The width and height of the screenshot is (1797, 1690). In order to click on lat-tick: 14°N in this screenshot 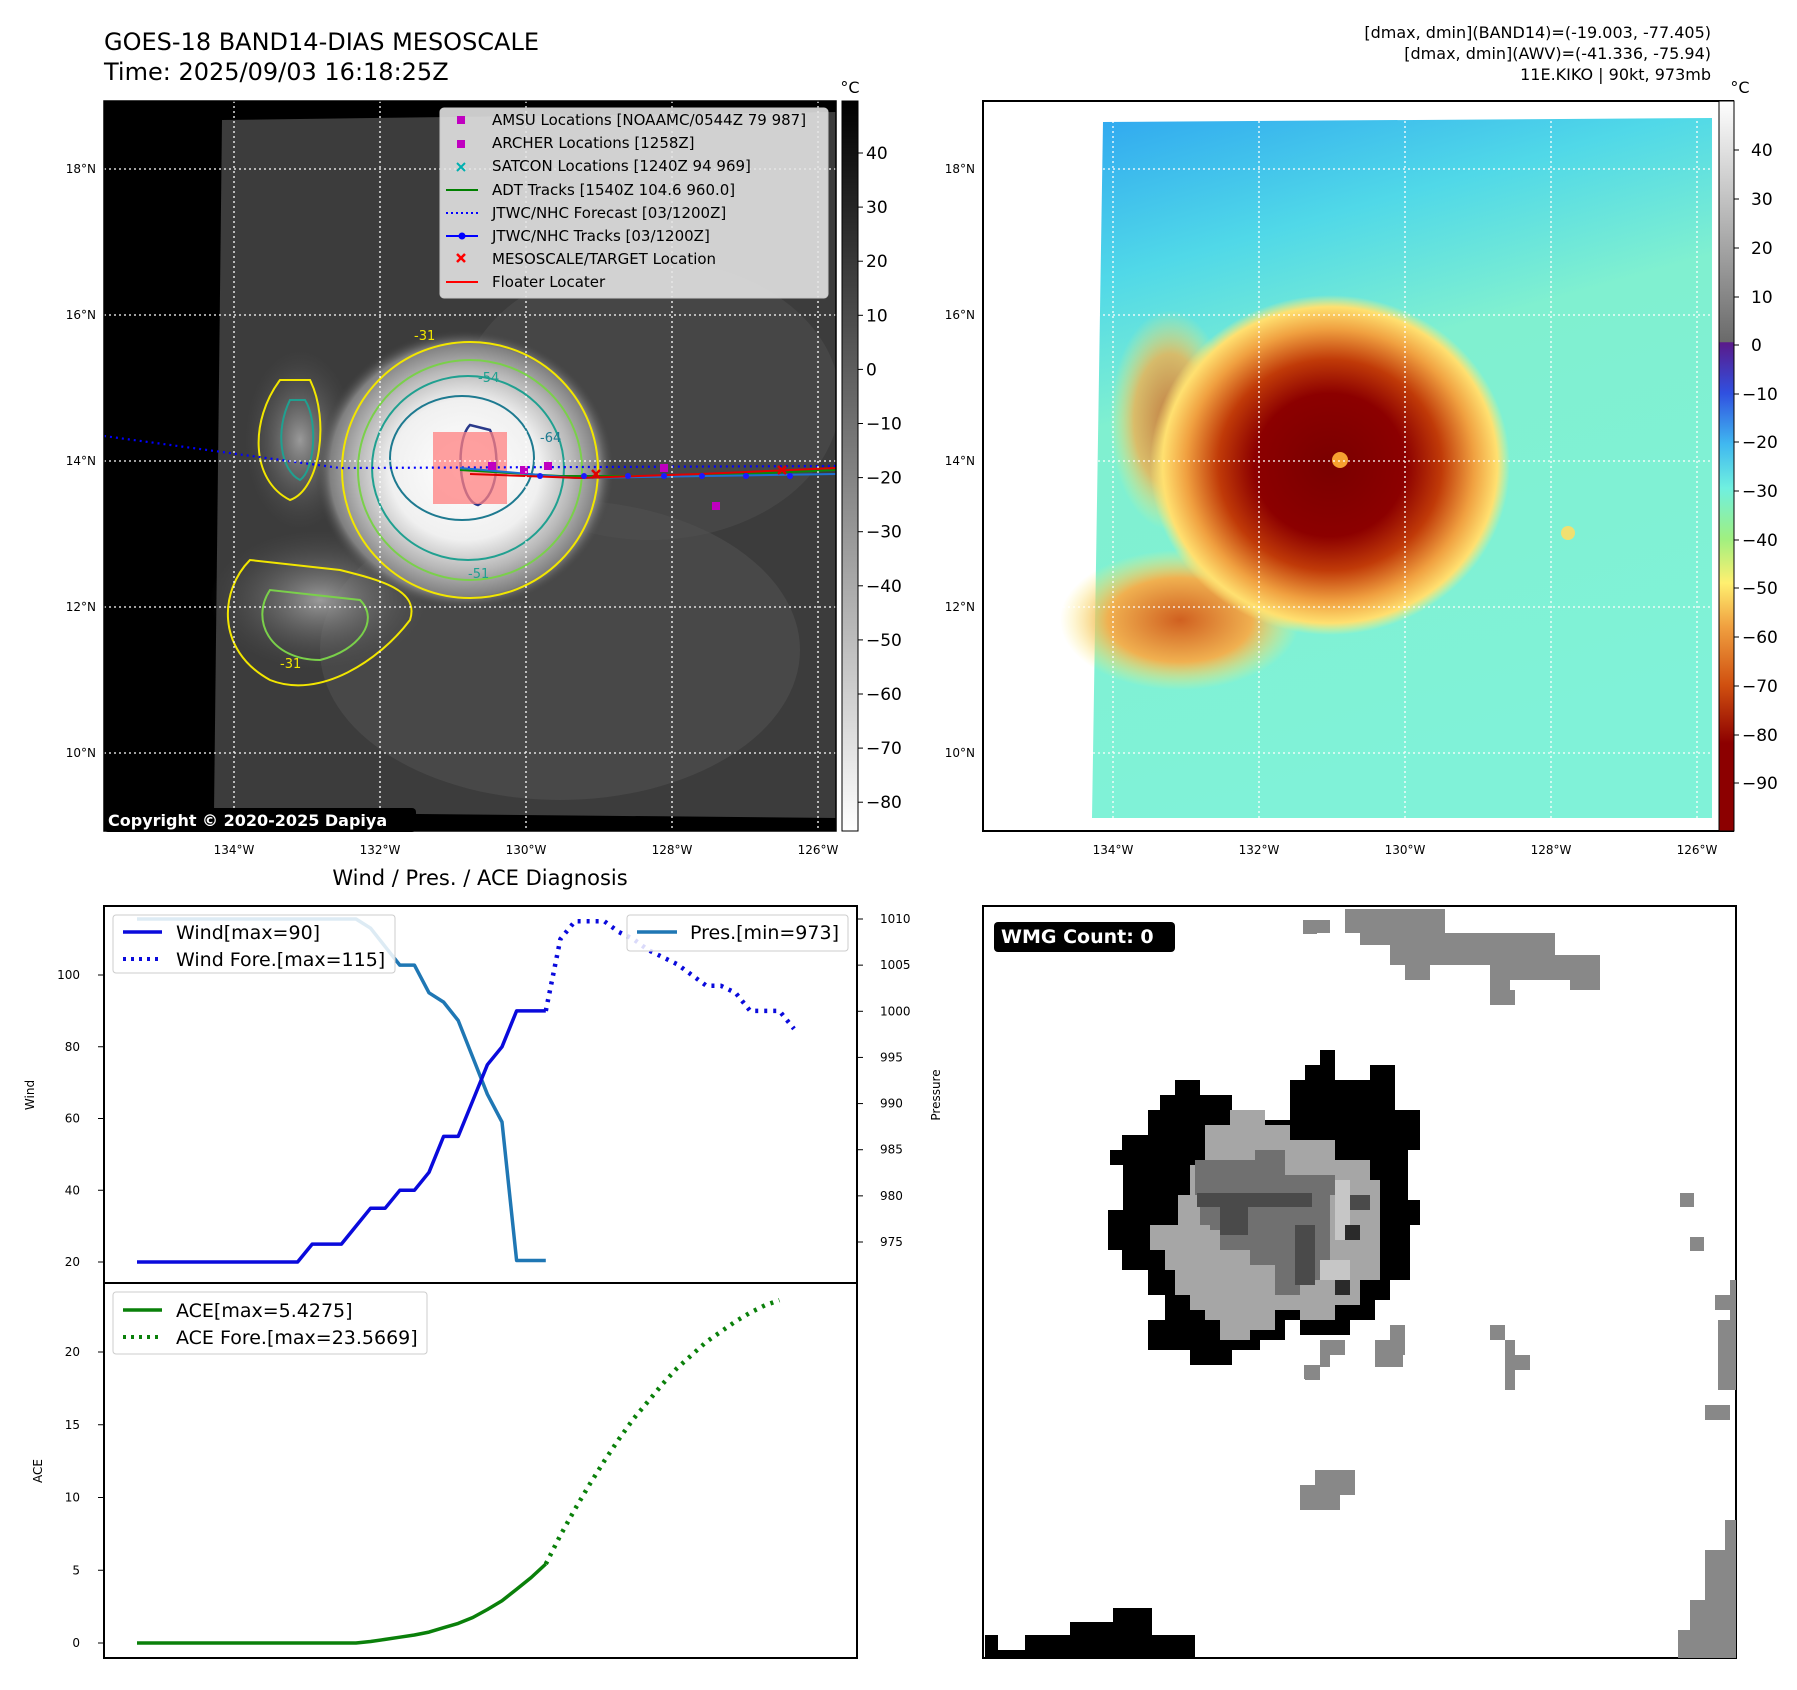, I will do `click(960, 461)`.